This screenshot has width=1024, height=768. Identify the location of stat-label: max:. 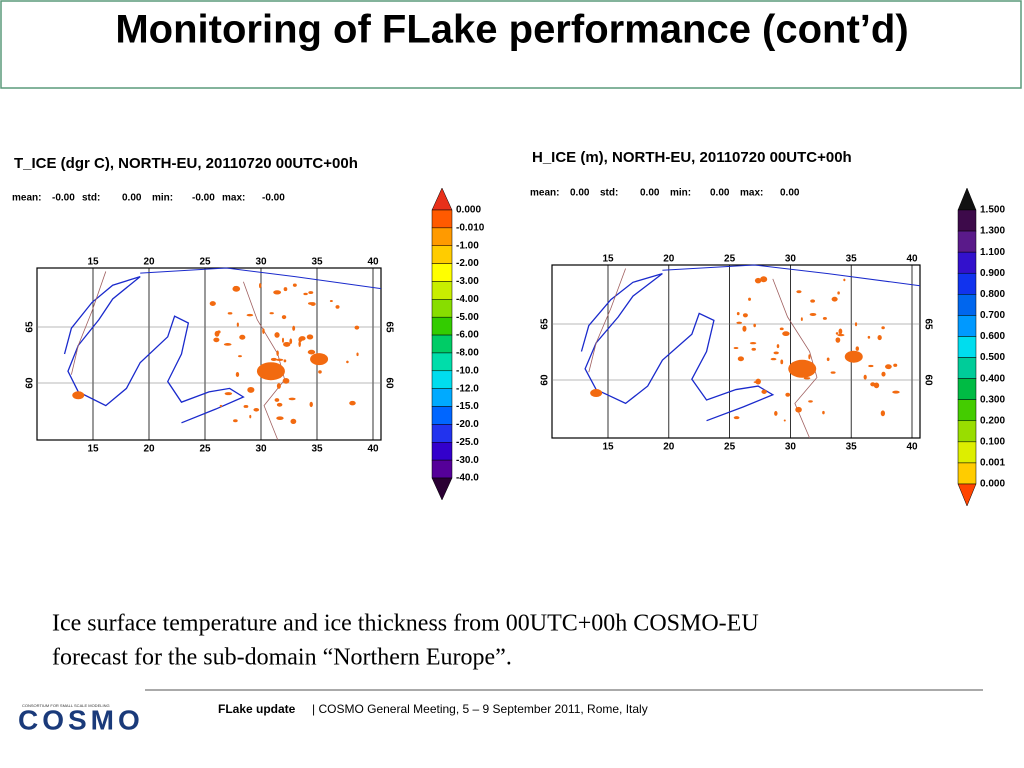
(233, 198).